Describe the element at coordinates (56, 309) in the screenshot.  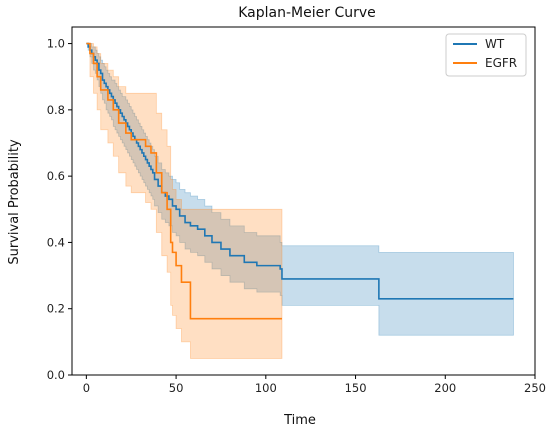
I see `y-tick-label: 0.2` at that location.